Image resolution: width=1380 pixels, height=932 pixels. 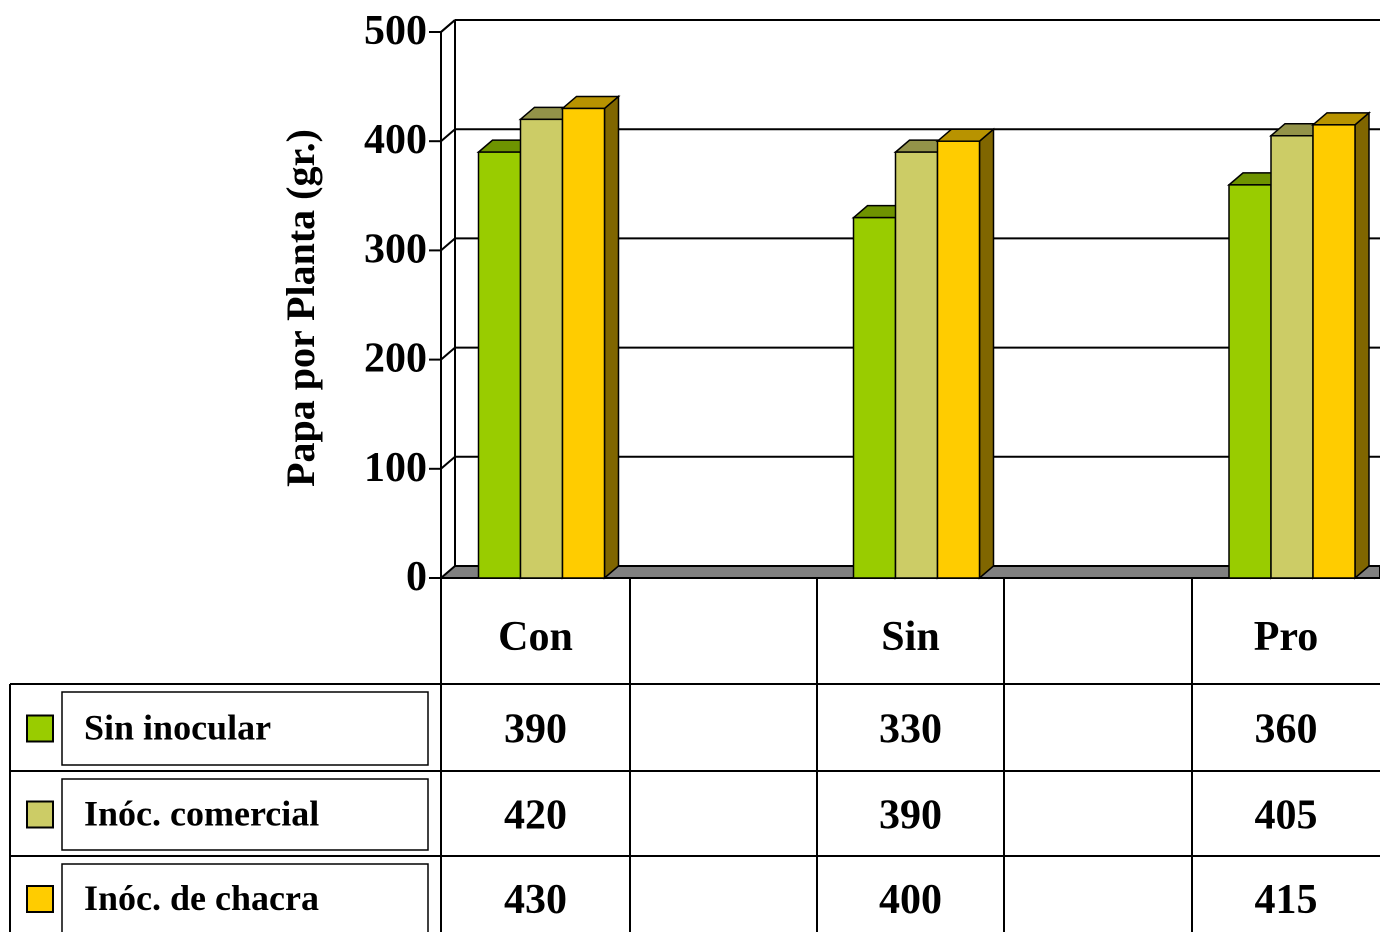 What do you see at coordinates (535, 900) in the screenshot?
I see `data-label: 430` at bounding box center [535, 900].